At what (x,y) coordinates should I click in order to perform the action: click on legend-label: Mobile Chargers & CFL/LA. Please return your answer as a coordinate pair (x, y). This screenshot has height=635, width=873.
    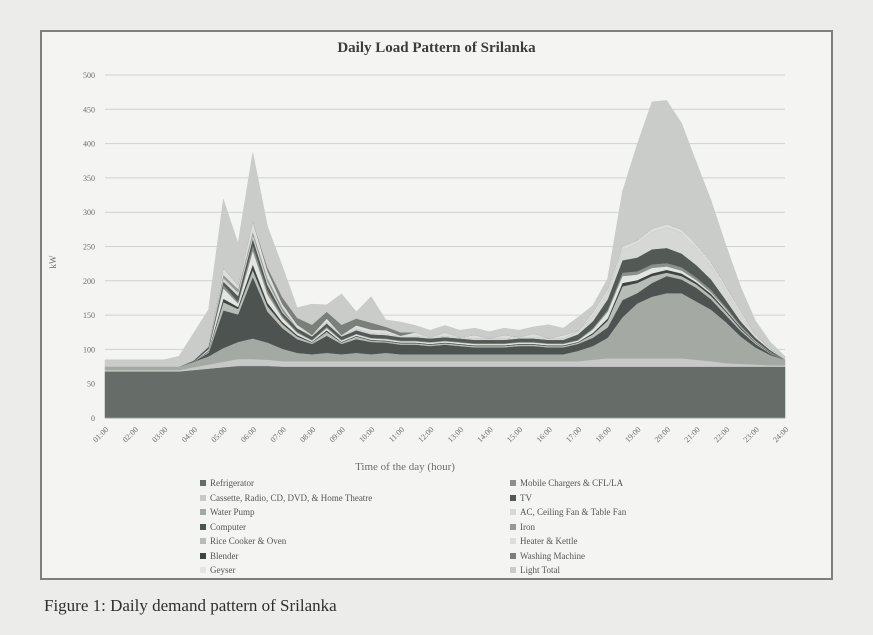
    Looking at the image, I should click on (572, 483).